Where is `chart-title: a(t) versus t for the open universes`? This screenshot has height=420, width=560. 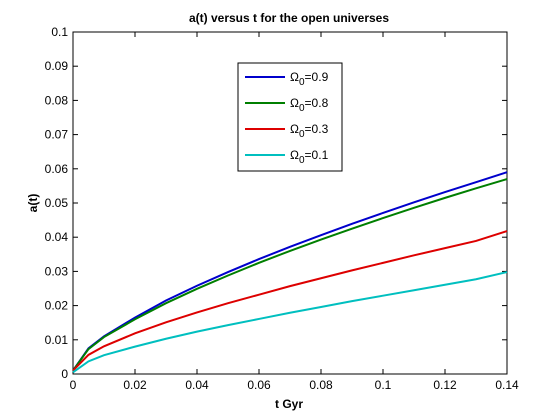
chart-title: a(t) versus t for the open universes is located at coordinates (289, 18).